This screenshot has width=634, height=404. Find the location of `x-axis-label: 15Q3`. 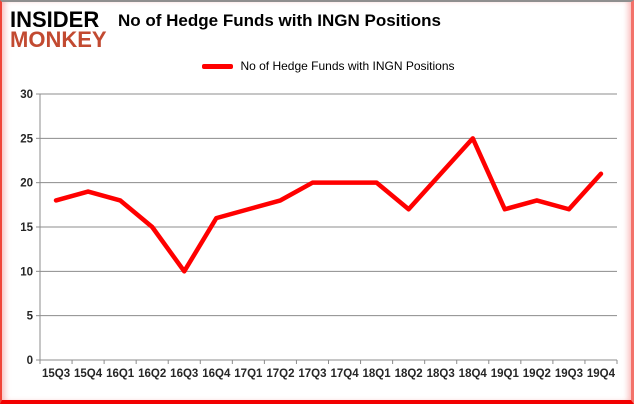

x-axis-label: 15Q3 is located at coordinates (56, 374).